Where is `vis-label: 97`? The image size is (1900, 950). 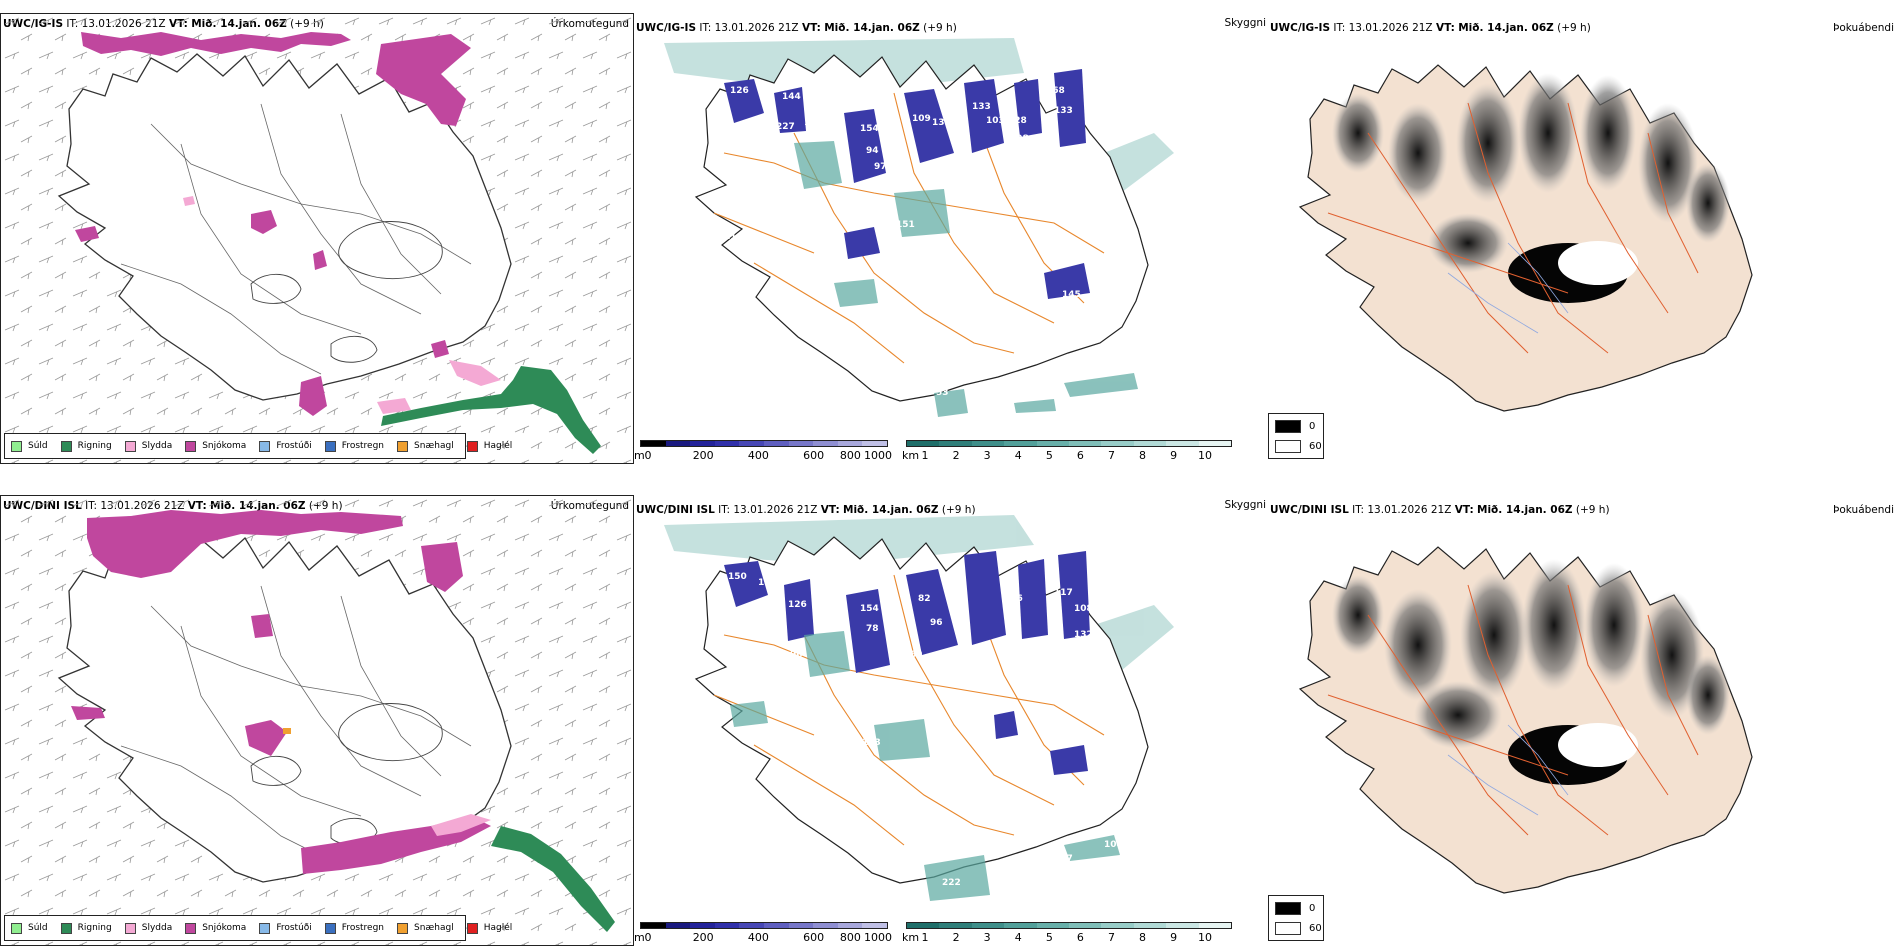
vis-label: 97 is located at coordinates (880, 167).